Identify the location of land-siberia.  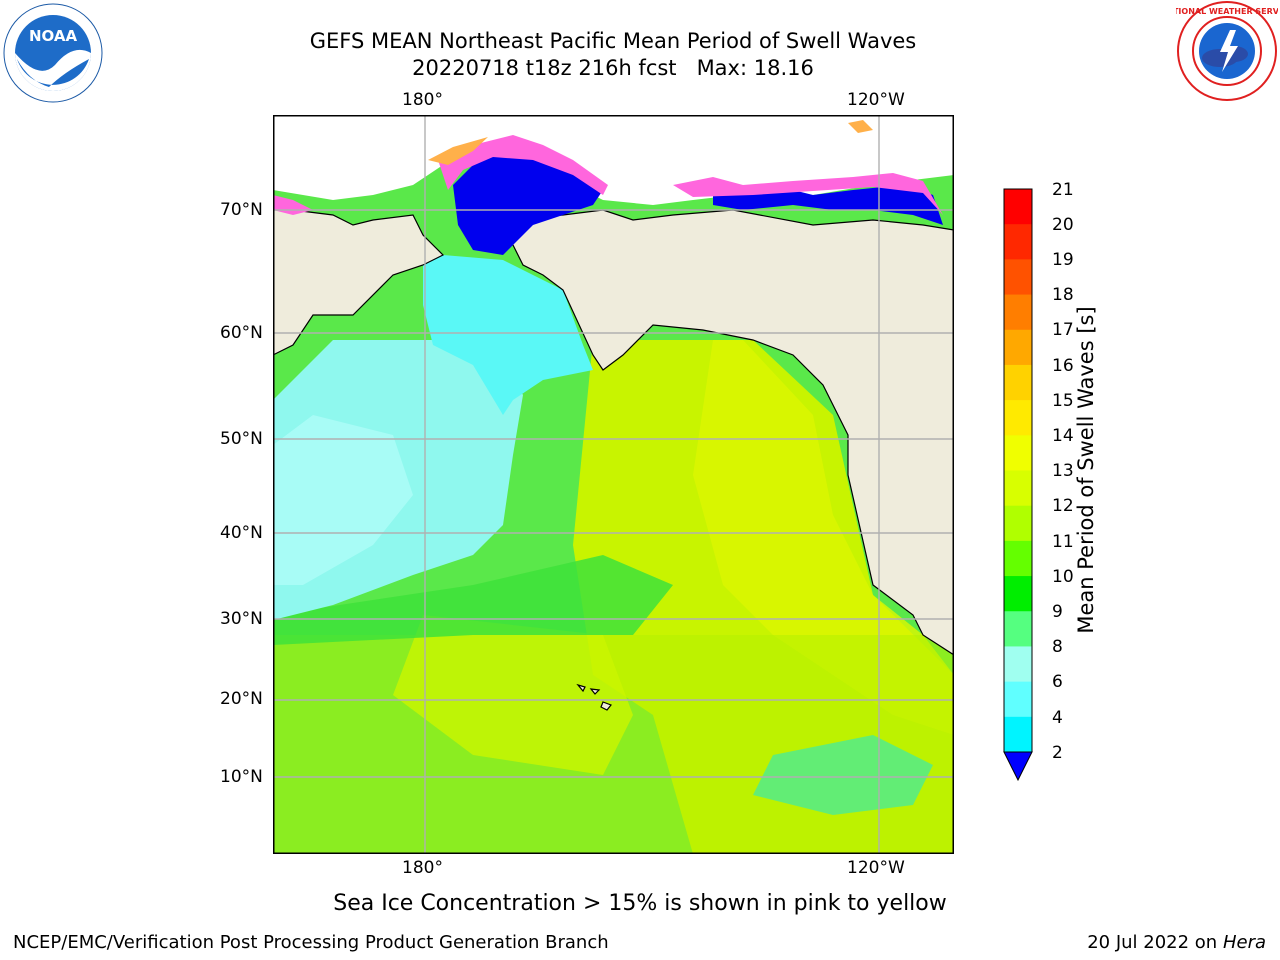
(359, 275).